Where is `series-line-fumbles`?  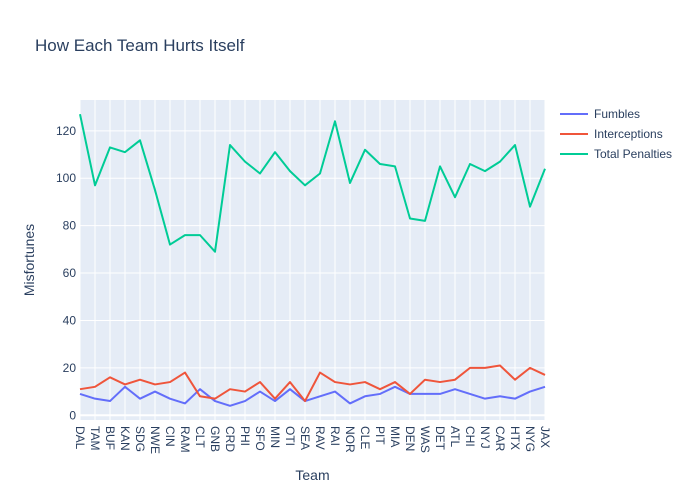 series-line-fumbles is located at coordinates (312, 396).